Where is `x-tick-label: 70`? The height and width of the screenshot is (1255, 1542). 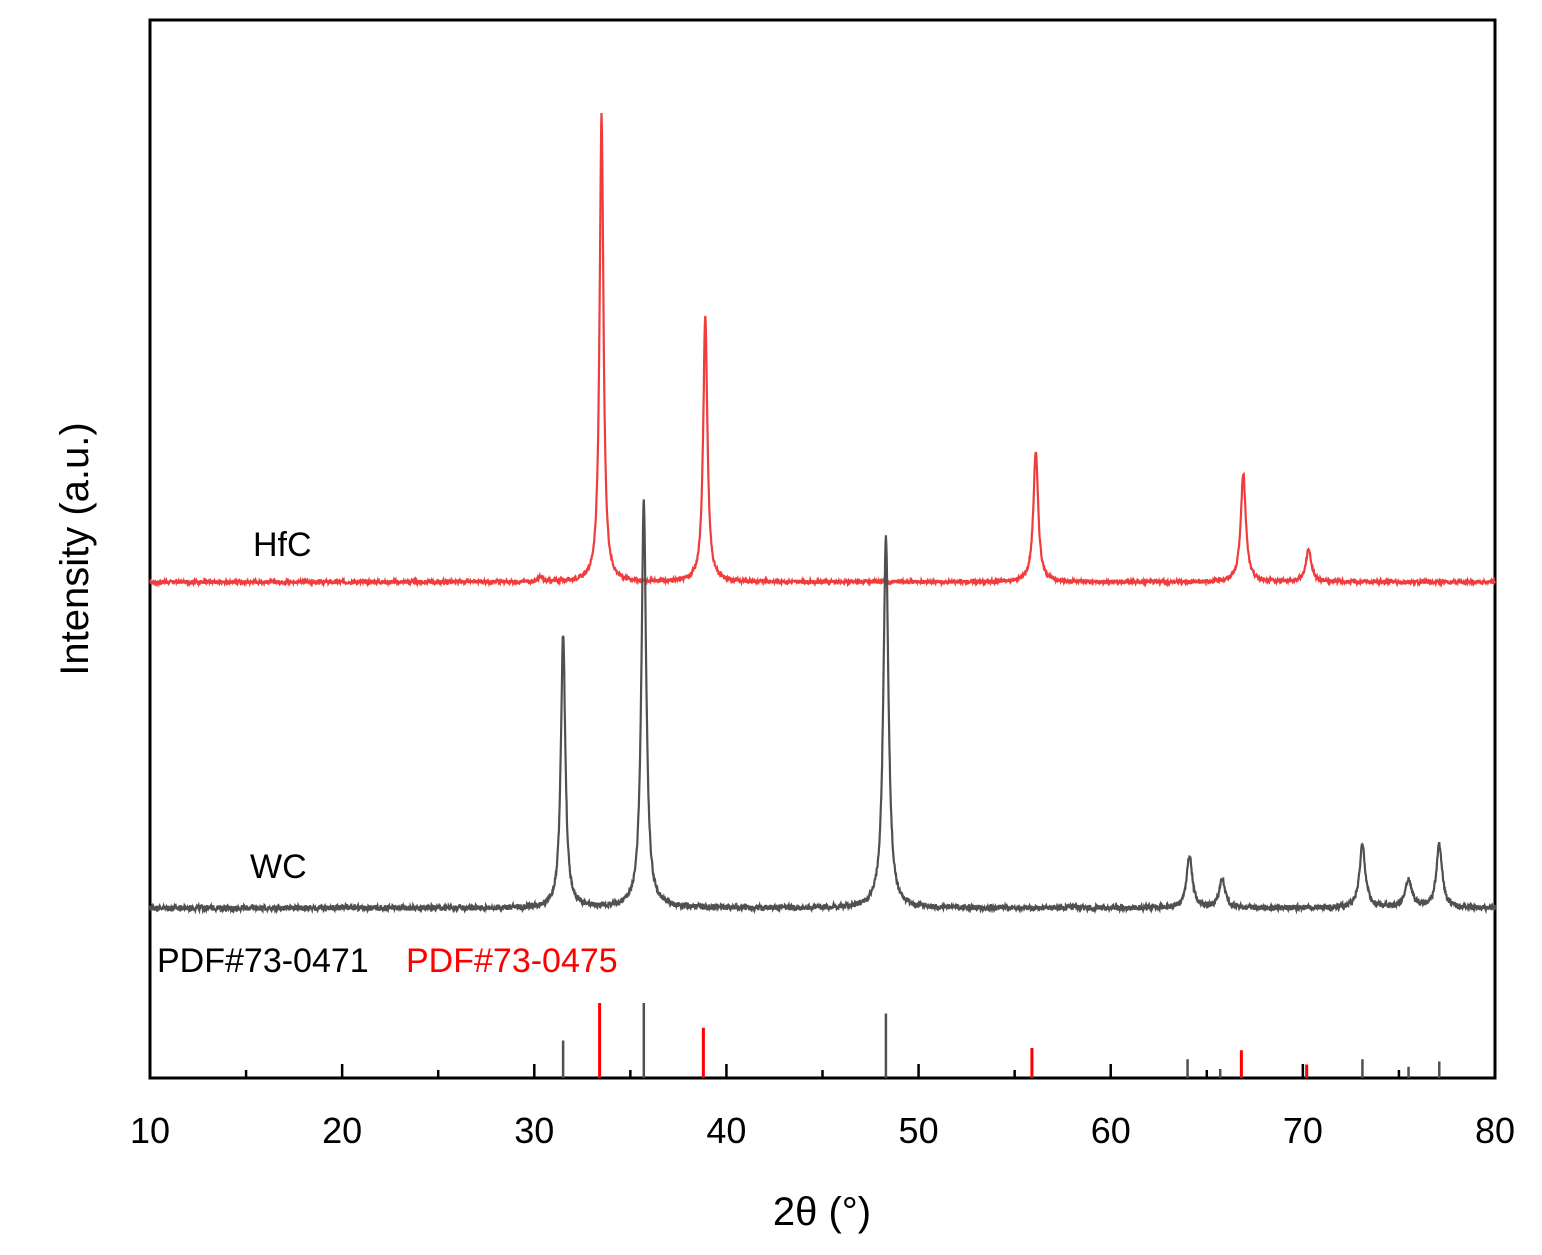 x-tick-label: 70 is located at coordinates (1303, 1130).